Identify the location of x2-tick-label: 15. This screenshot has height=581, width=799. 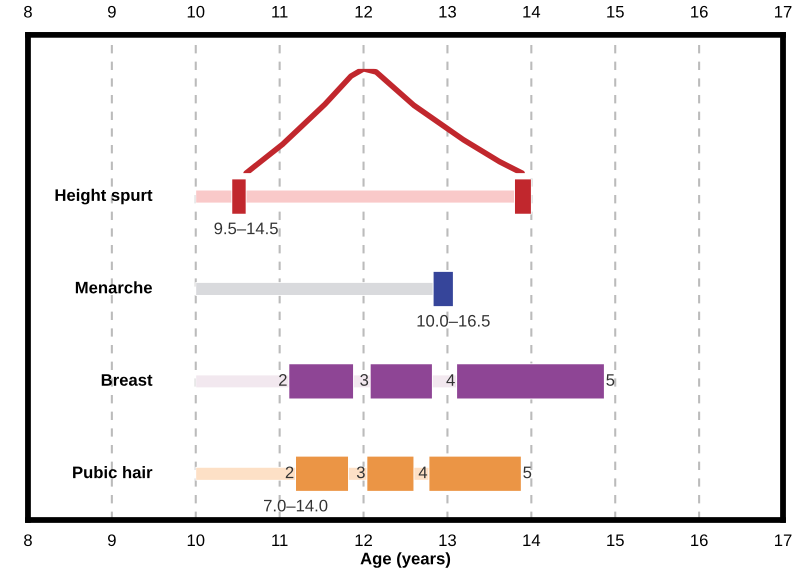
(615, 12).